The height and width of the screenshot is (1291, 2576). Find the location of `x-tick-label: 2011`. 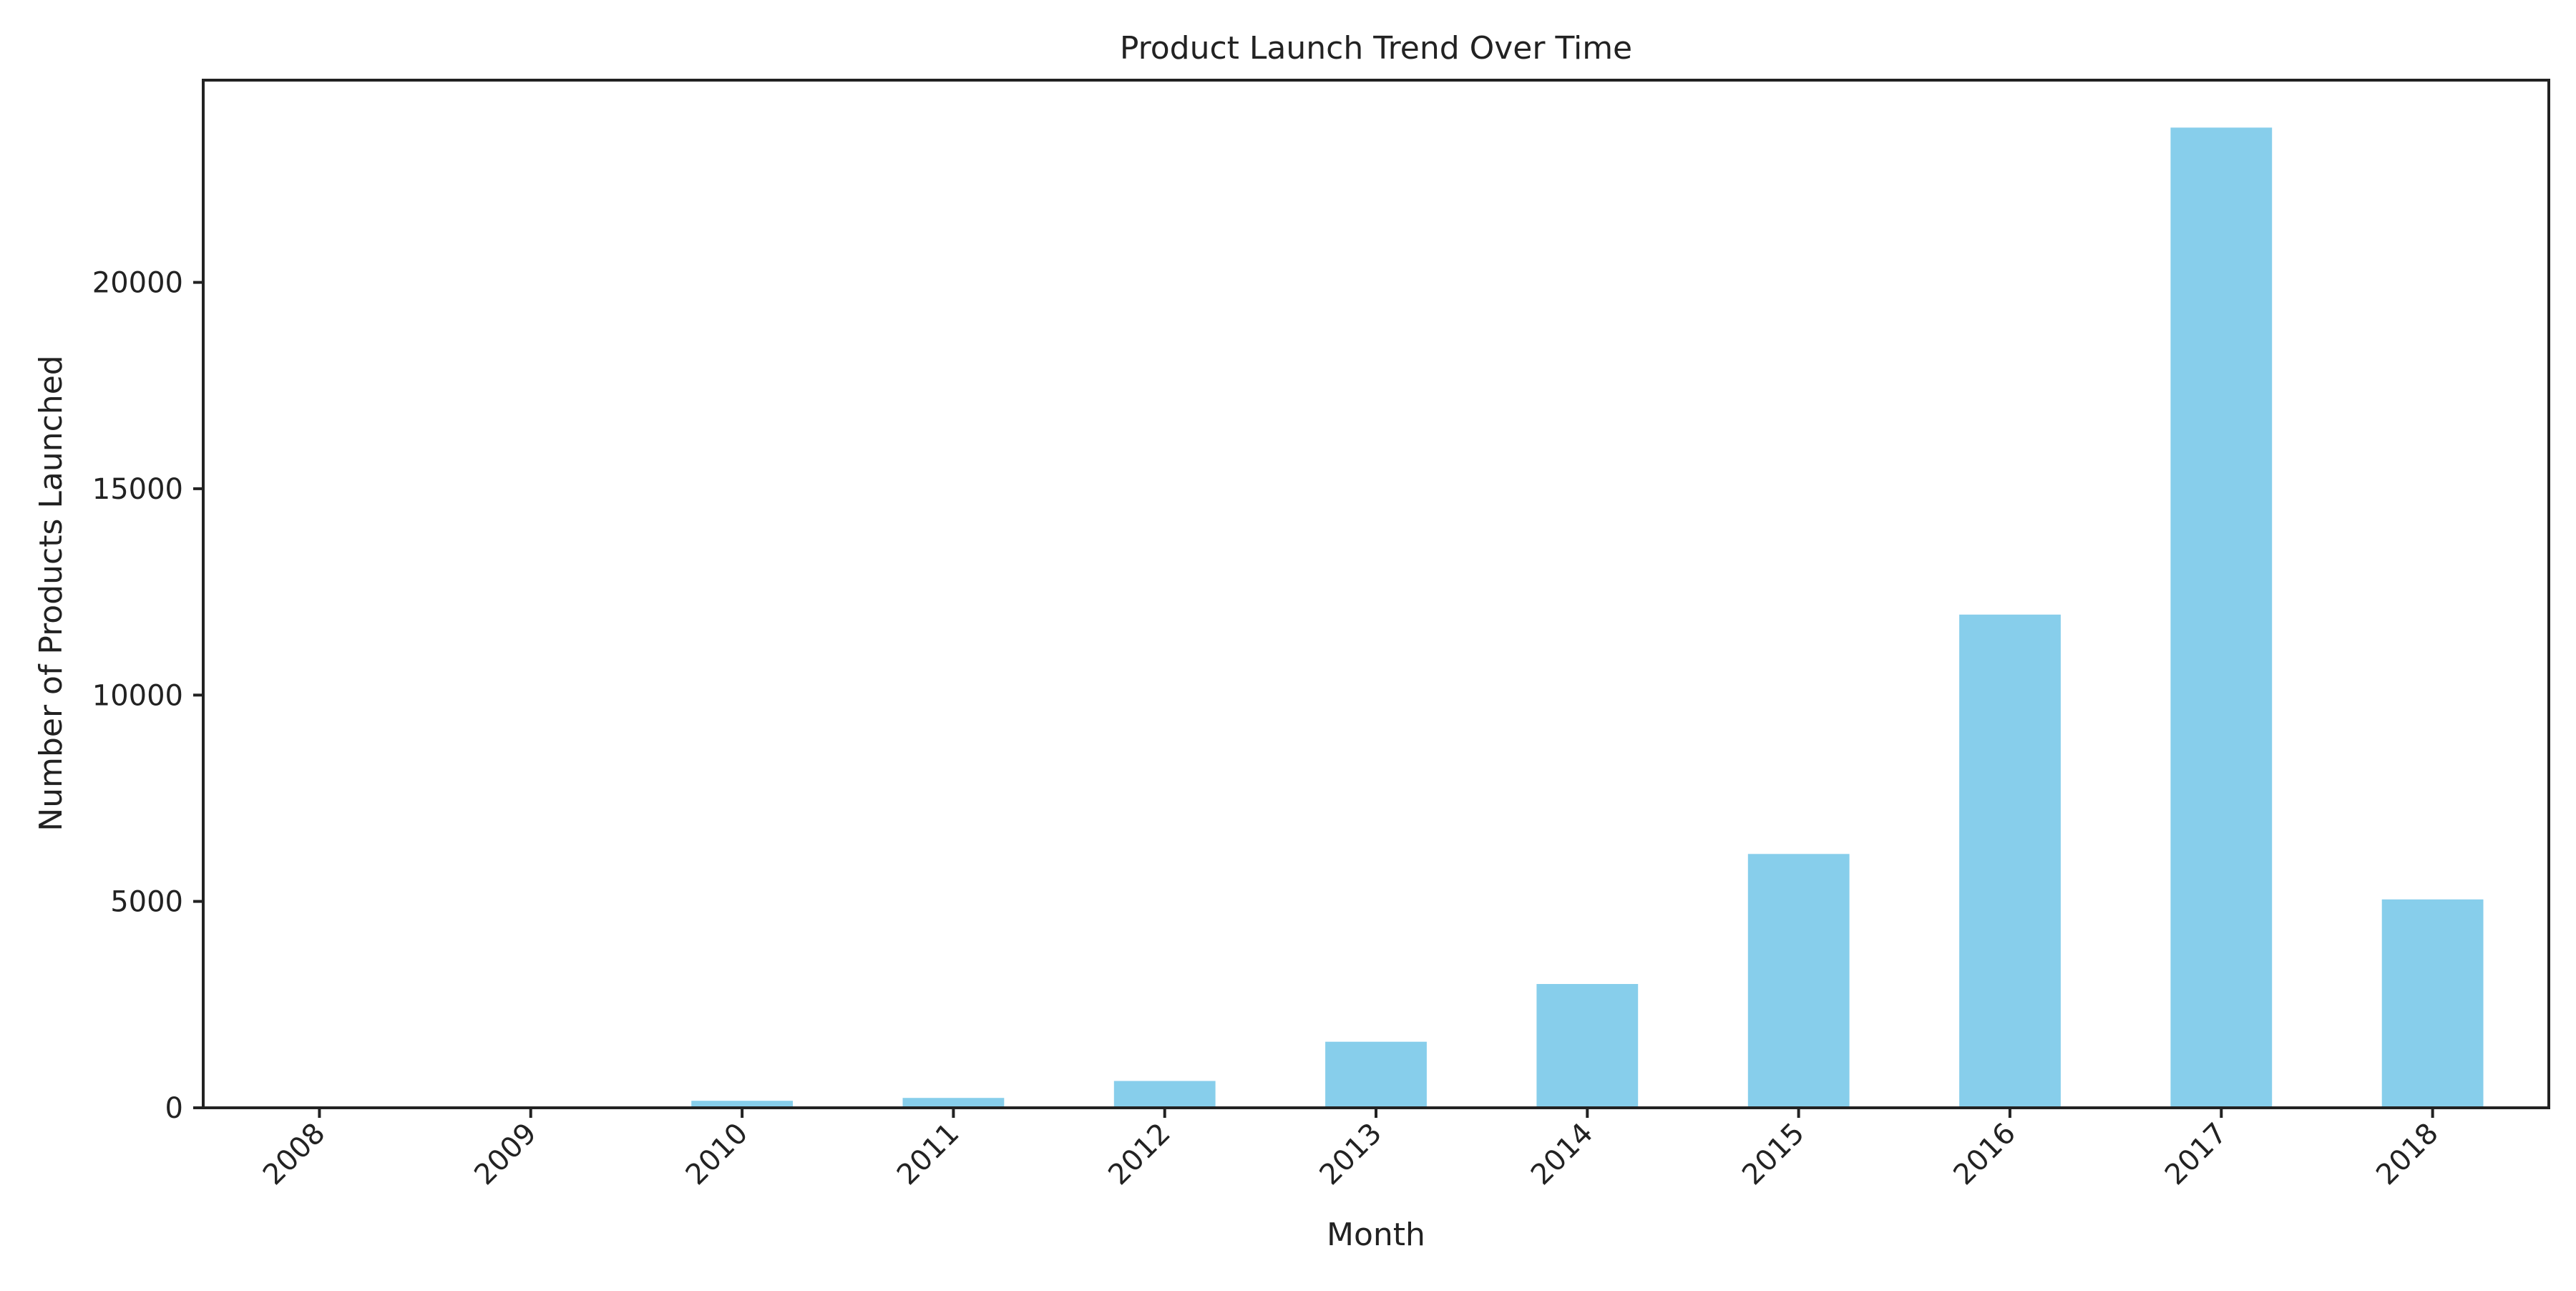

x-tick-label: 2011 is located at coordinates (928, 1154).